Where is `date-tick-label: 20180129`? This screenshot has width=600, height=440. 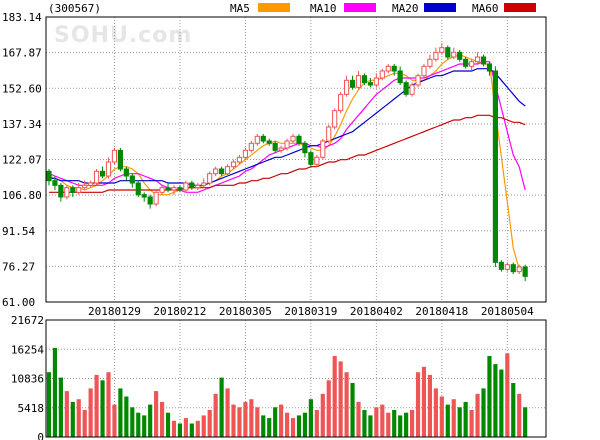
date-tick-label: 20180129 is located at coordinates (114, 311).